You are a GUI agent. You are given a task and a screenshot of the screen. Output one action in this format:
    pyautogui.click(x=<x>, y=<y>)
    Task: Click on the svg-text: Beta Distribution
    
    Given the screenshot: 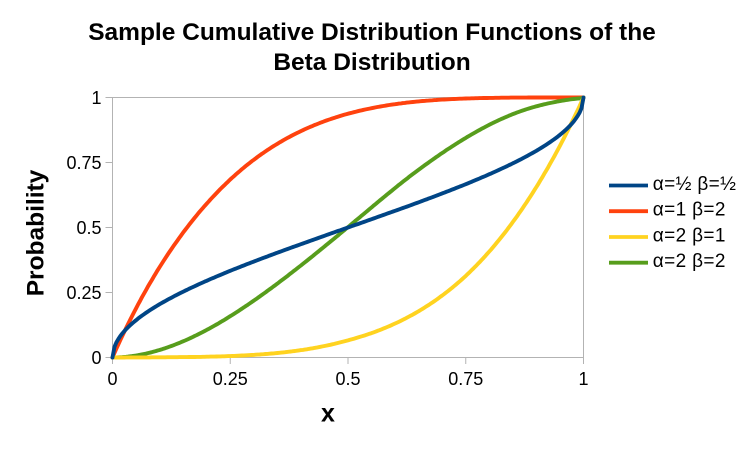 What is the action you would take?
    pyautogui.click(x=371, y=62)
    